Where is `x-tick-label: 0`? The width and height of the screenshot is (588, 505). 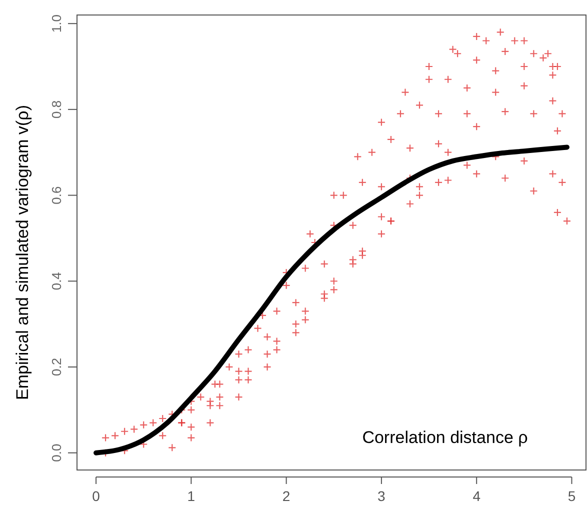 x-tick-label: 0 is located at coordinates (96, 496).